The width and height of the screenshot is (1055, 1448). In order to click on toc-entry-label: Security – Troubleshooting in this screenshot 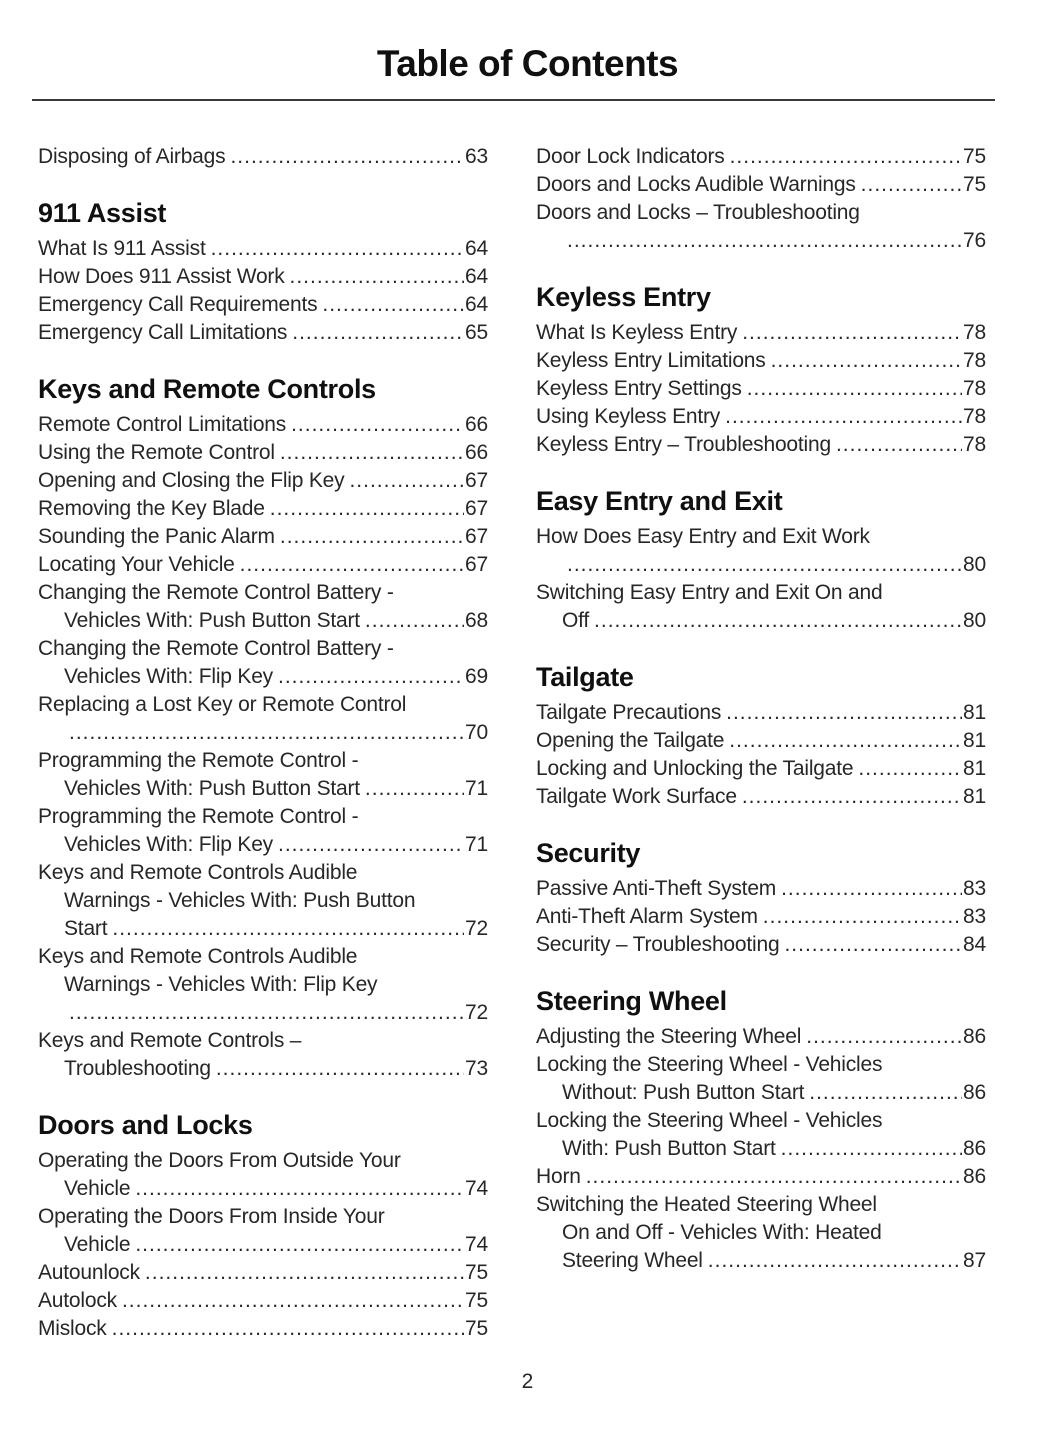, I will do `click(658, 944)`.